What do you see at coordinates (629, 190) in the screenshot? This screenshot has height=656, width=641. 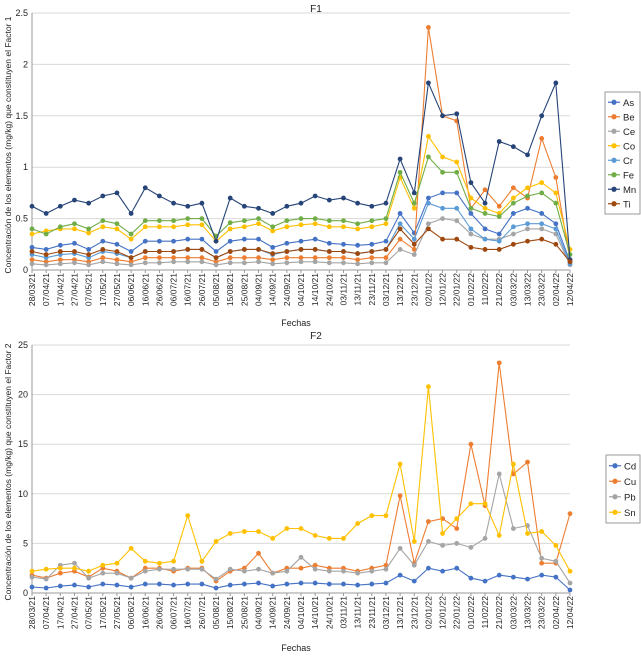 I see `legend-label-mn: Mn` at bounding box center [629, 190].